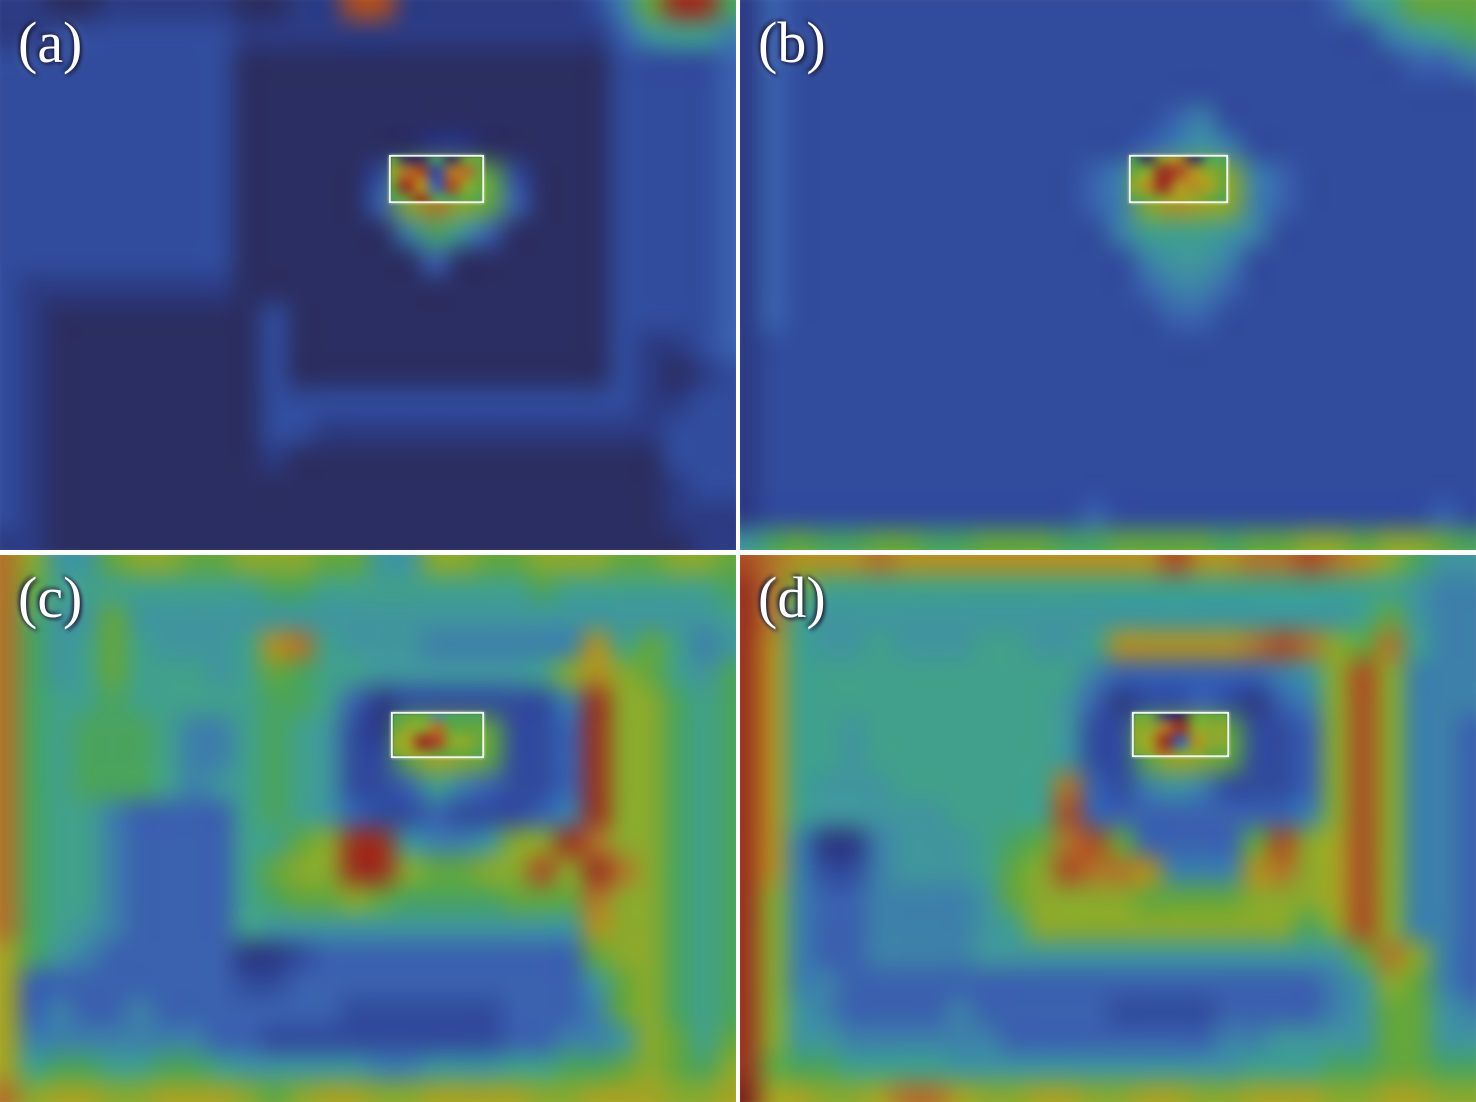 The image size is (1476, 1102). Describe the element at coordinates (50, 597) in the screenshot. I see `panel-label-c: (c)` at that location.